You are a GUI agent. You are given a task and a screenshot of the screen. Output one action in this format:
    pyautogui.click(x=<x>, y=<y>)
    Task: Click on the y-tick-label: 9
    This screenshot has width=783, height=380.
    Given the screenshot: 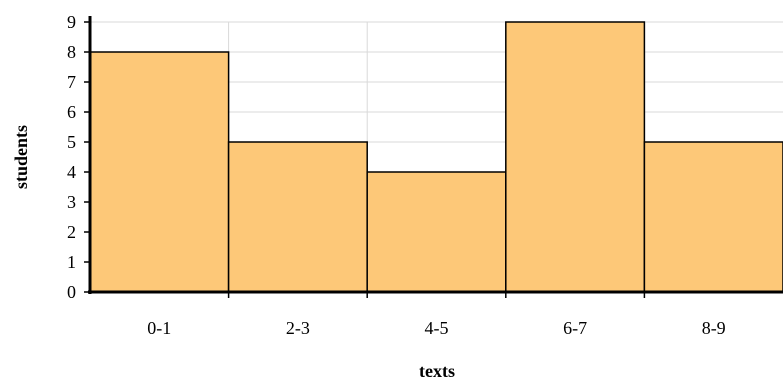 What is the action you would take?
    pyautogui.click(x=71, y=22)
    